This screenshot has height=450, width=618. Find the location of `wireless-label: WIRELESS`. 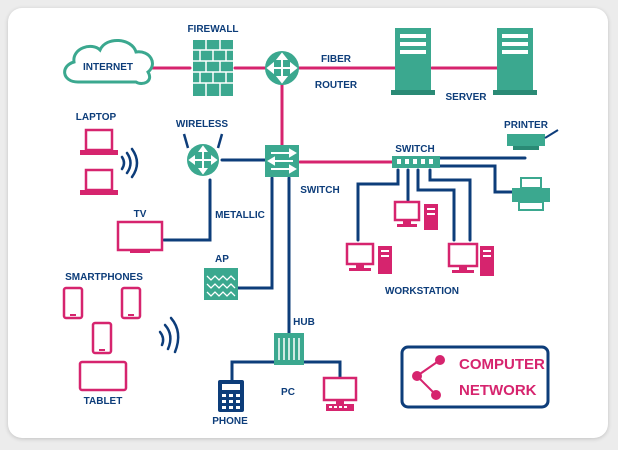

wireless-label: WIRELESS is located at coordinates (202, 124).